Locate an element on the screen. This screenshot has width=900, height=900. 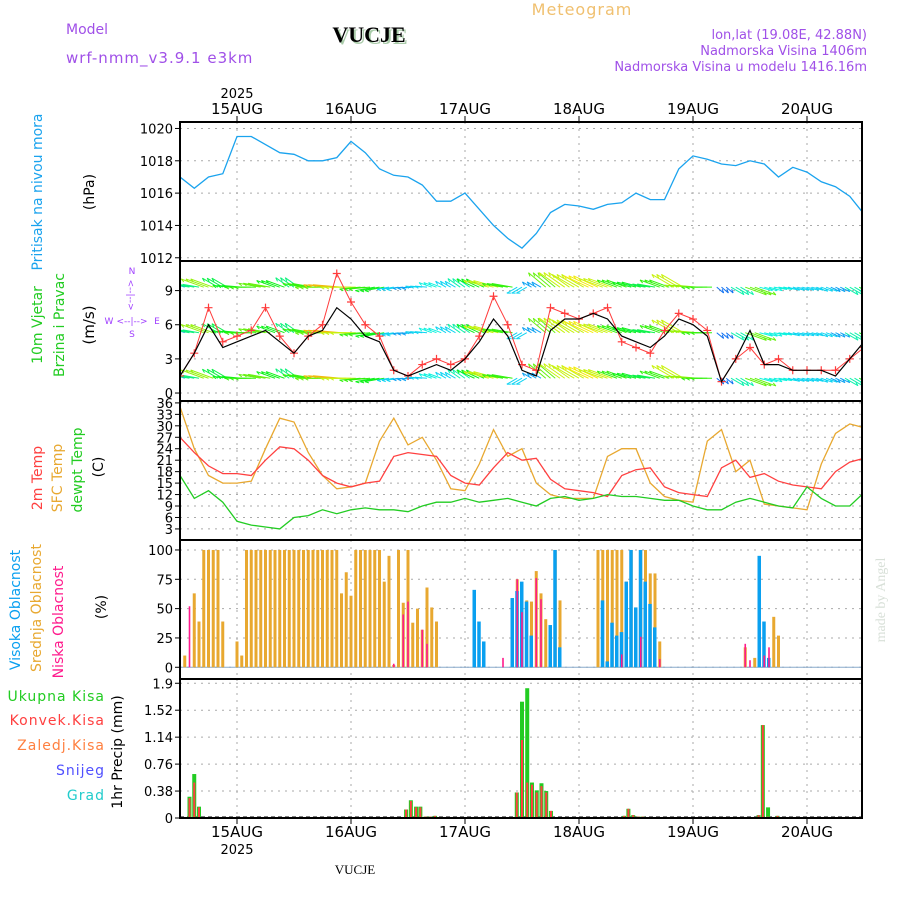
precip-total-bar is located at coordinates (527, 753).